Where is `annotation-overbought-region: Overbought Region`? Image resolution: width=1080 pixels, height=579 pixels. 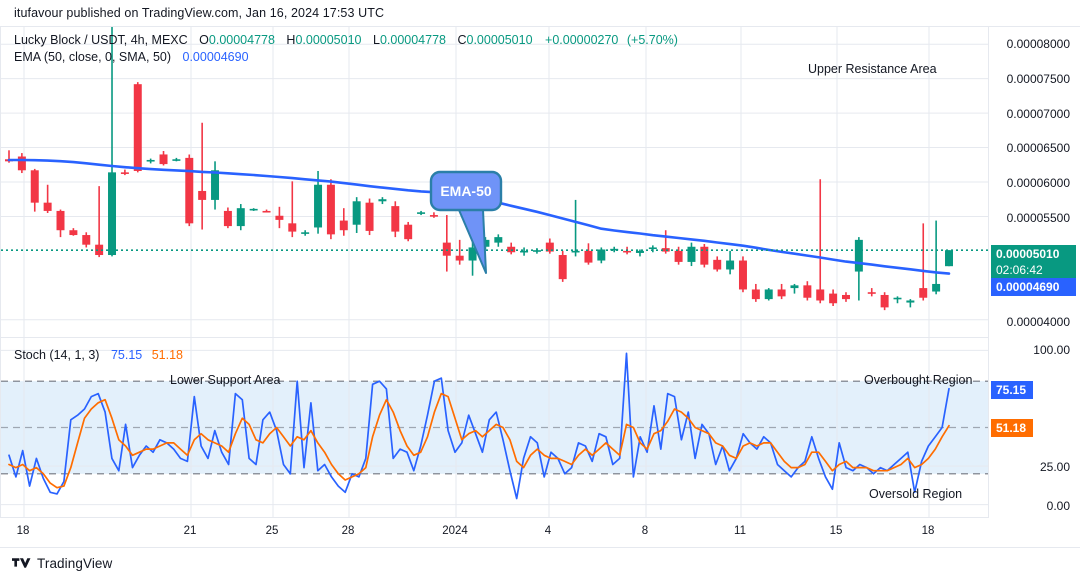 annotation-overbought-region: Overbought Region is located at coordinates (918, 380).